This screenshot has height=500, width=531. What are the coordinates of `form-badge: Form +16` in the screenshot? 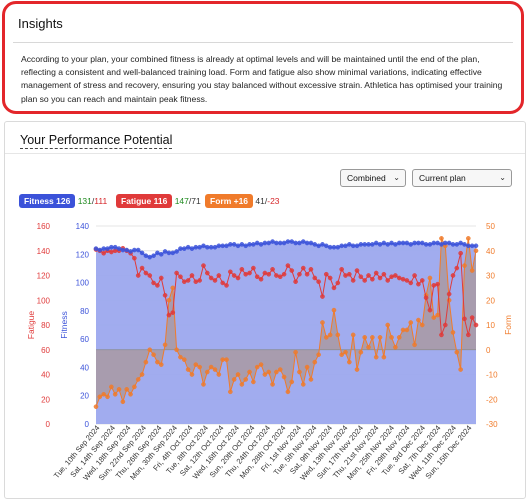 It's located at (229, 201).